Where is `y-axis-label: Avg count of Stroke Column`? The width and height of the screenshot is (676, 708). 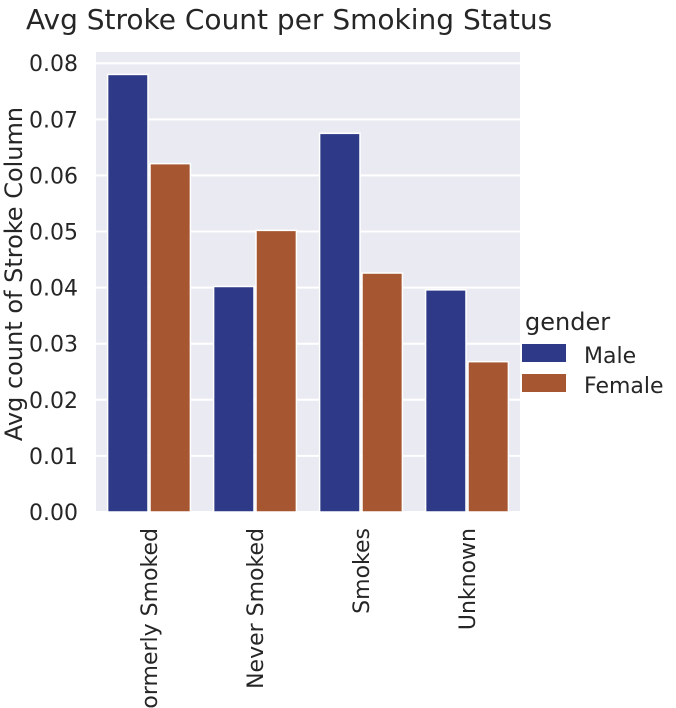 y-axis-label: Avg count of Stroke Column is located at coordinates (14, 274).